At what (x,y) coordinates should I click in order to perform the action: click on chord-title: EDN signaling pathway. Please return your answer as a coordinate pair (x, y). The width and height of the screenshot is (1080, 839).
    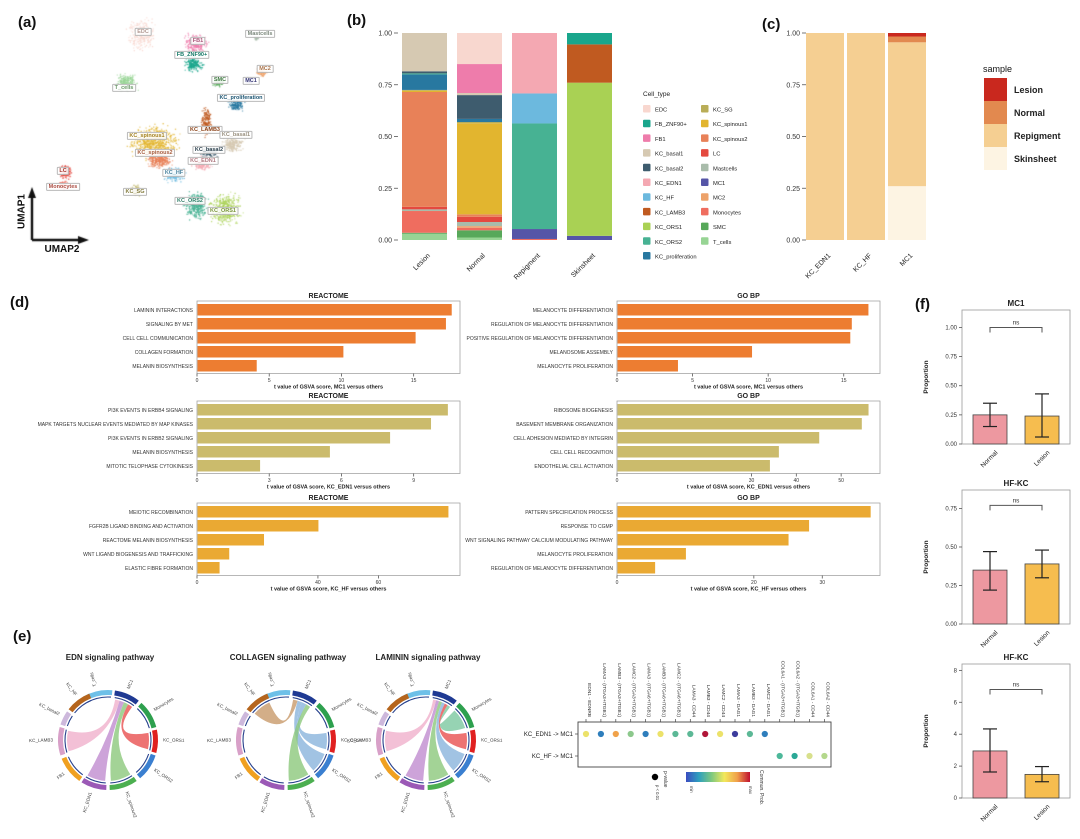
    Looking at the image, I should click on (110, 657).